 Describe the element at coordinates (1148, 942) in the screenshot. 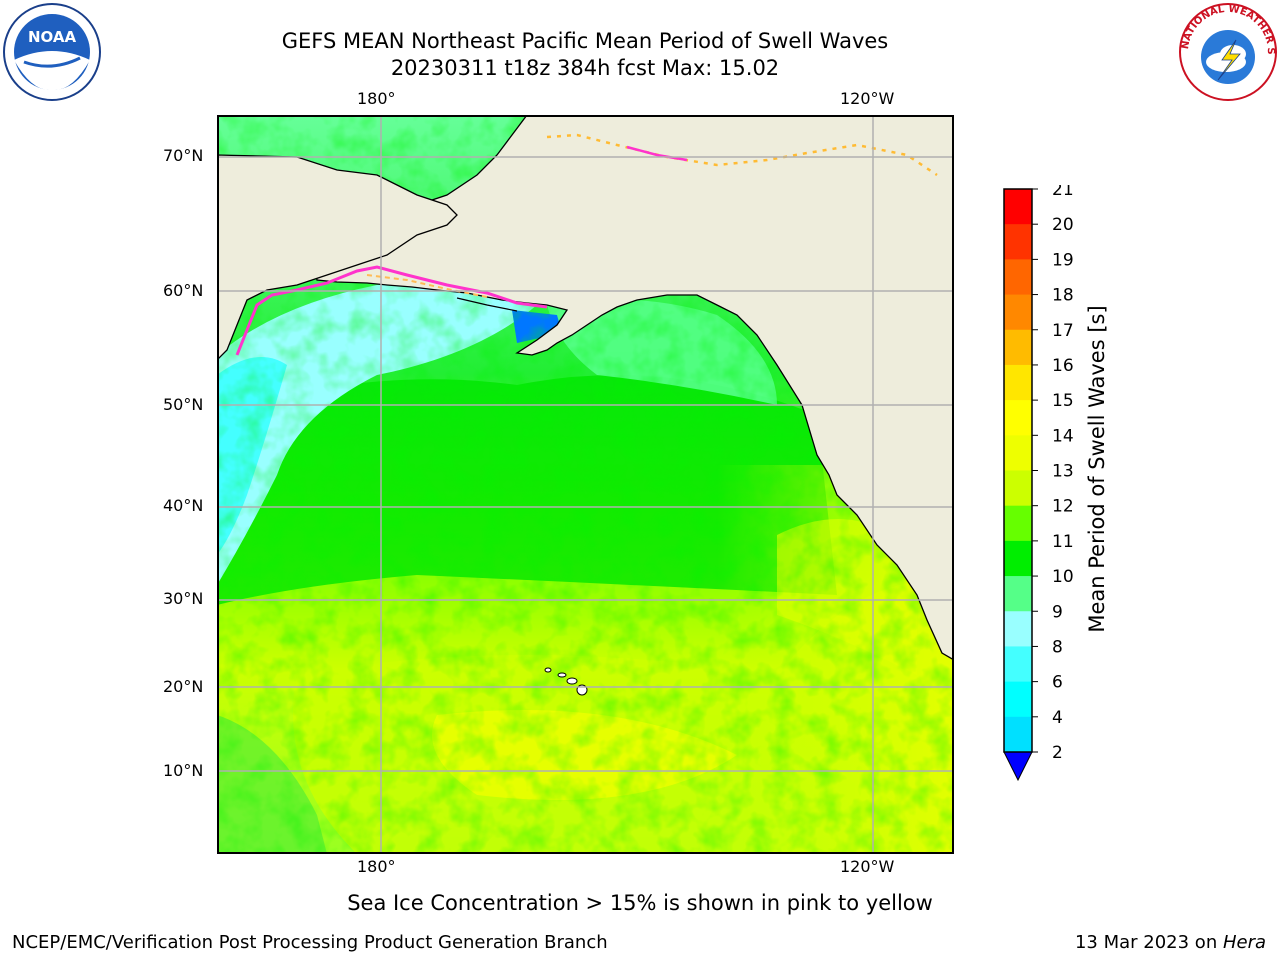

I see `run-date-text: 13 Mar 2023 on` at that location.